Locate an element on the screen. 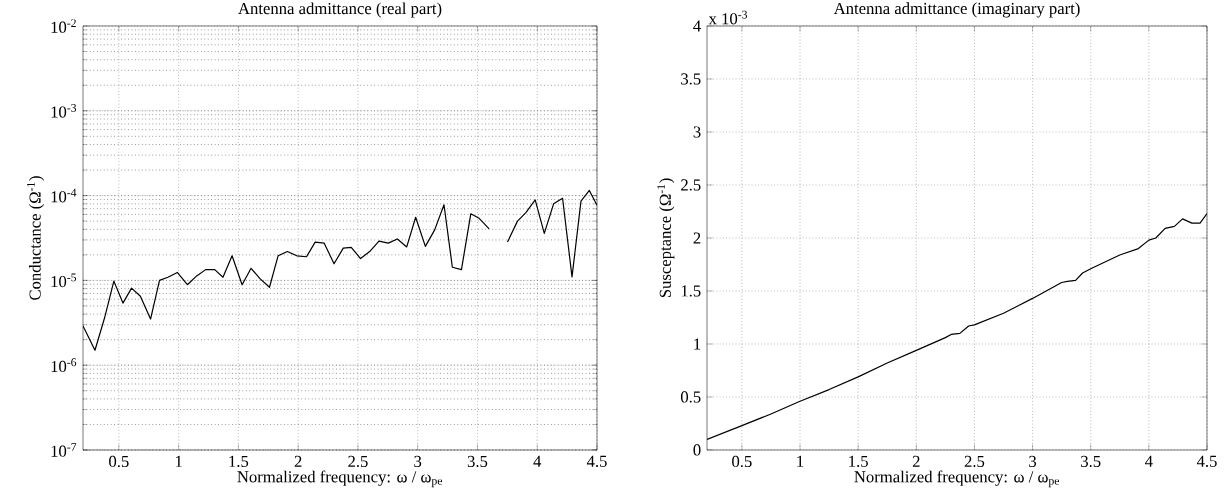  y-axis-title: Conductance (Ω$^{-1}$) is located at coordinates (36, 238).